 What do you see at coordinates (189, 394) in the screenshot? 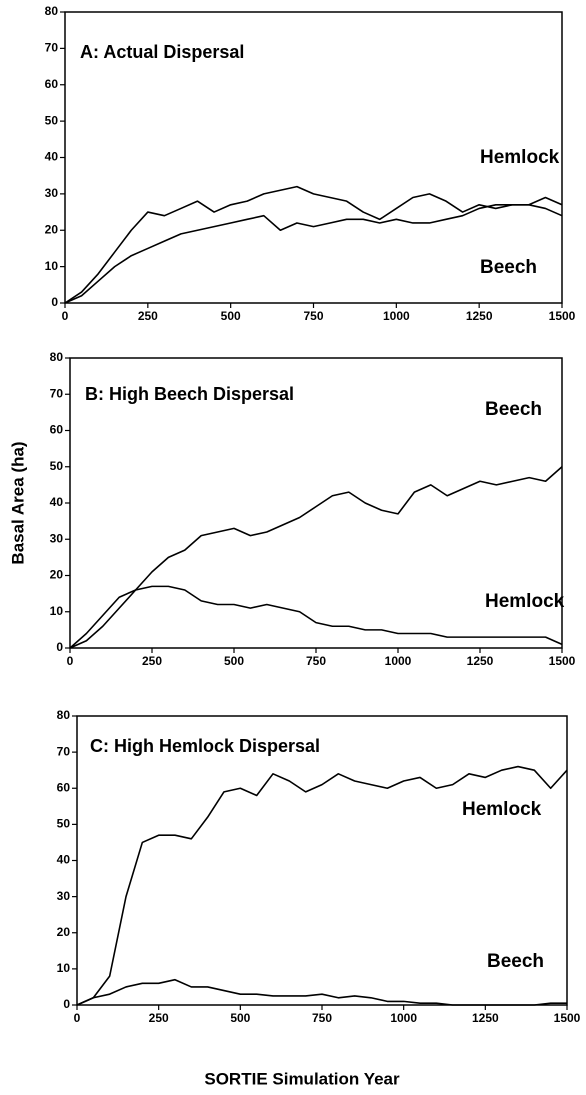
I see `panel-title: B: High Beech Dispersal` at bounding box center [189, 394].